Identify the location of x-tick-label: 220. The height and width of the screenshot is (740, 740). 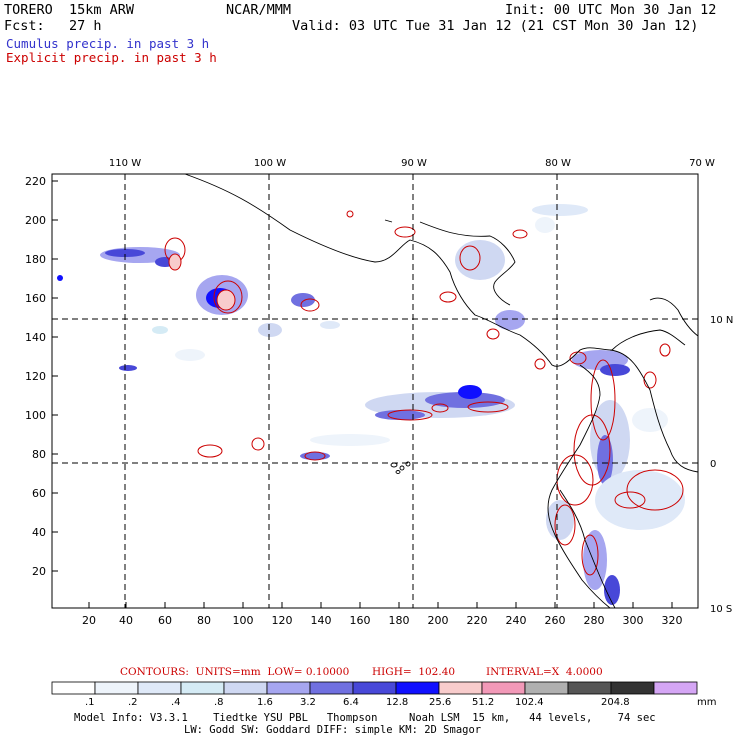
(477, 620).